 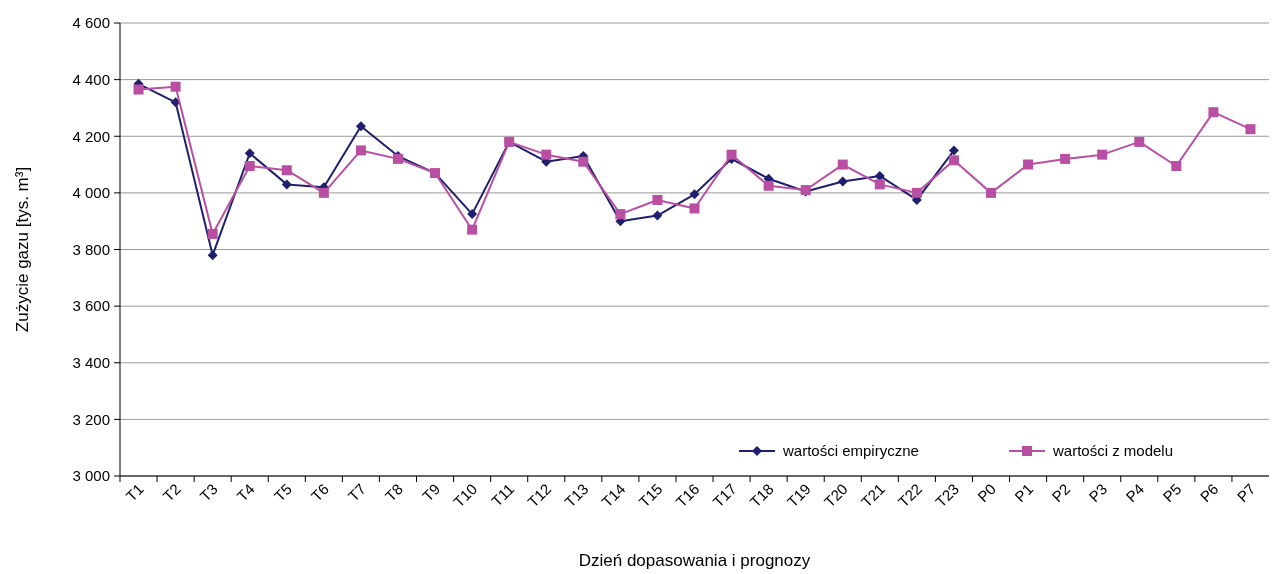 What do you see at coordinates (539, 495) in the screenshot?
I see `x-tick-label: T12` at bounding box center [539, 495].